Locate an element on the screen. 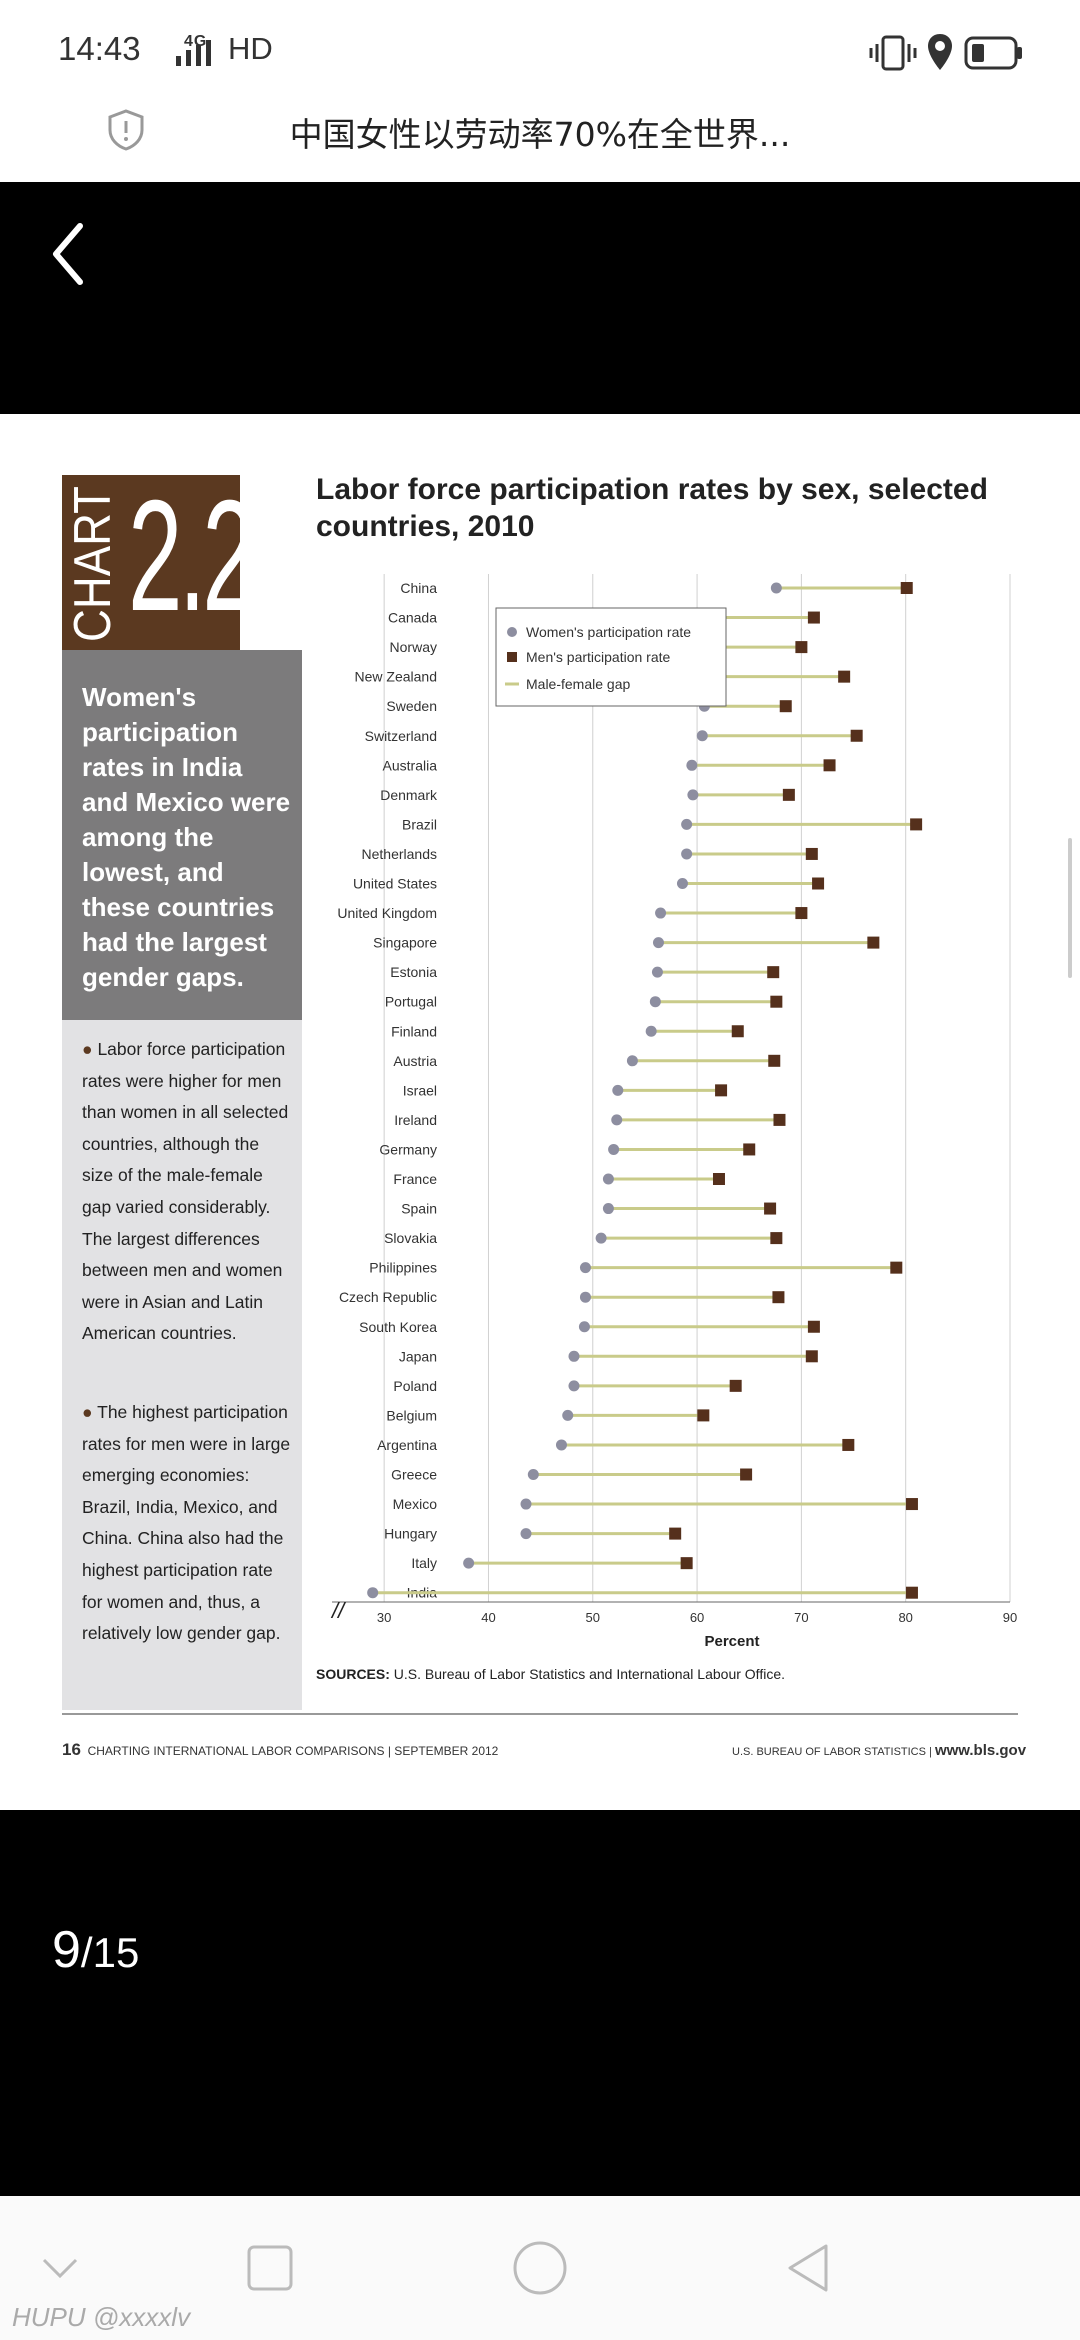 The image size is (1080, 2340). battery-icon is located at coordinates (993, 53).